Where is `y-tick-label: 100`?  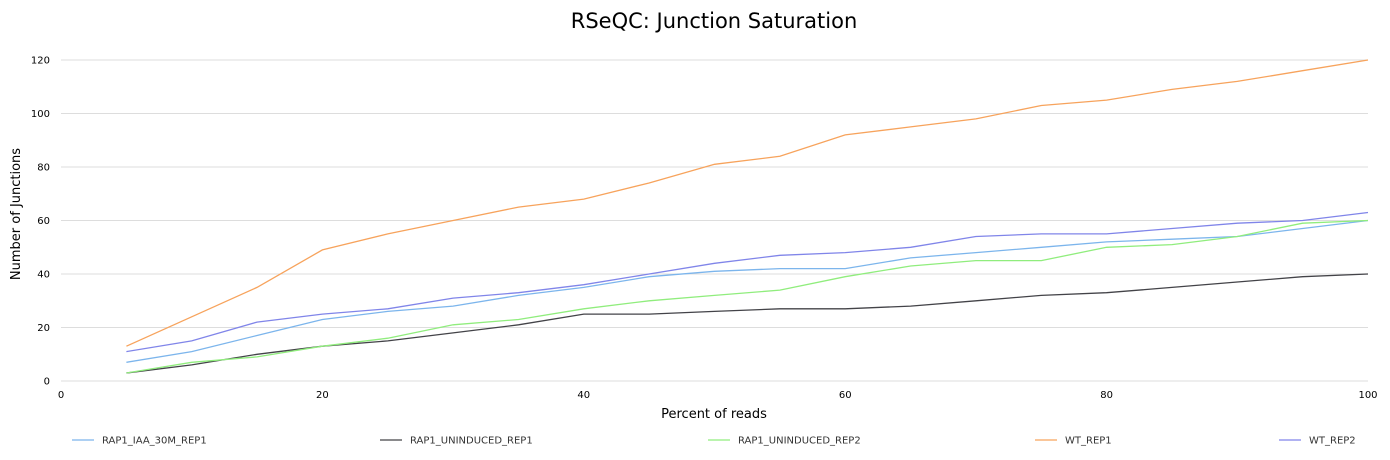
y-tick-label: 100 is located at coordinates (40, 114).